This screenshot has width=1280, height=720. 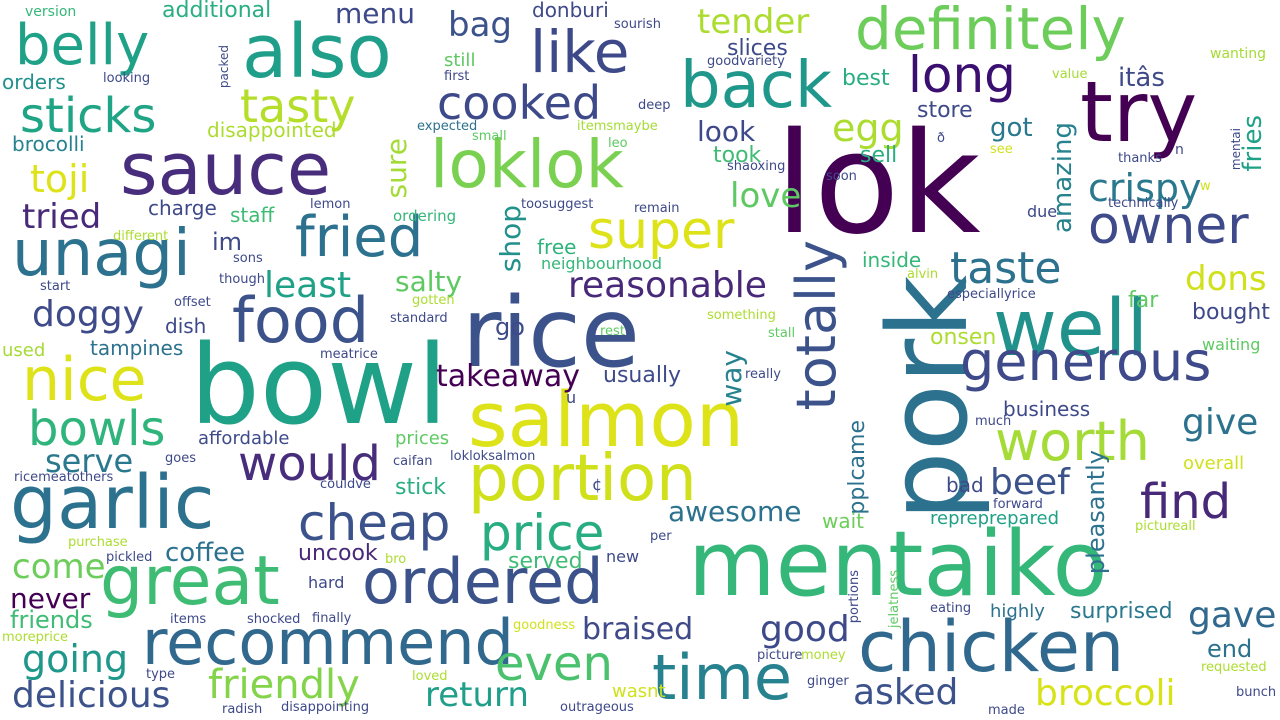 What do you see at coordinates (396, 168) in the screenshot?
I see `word-73: sure` at bounding box center [396, 168].